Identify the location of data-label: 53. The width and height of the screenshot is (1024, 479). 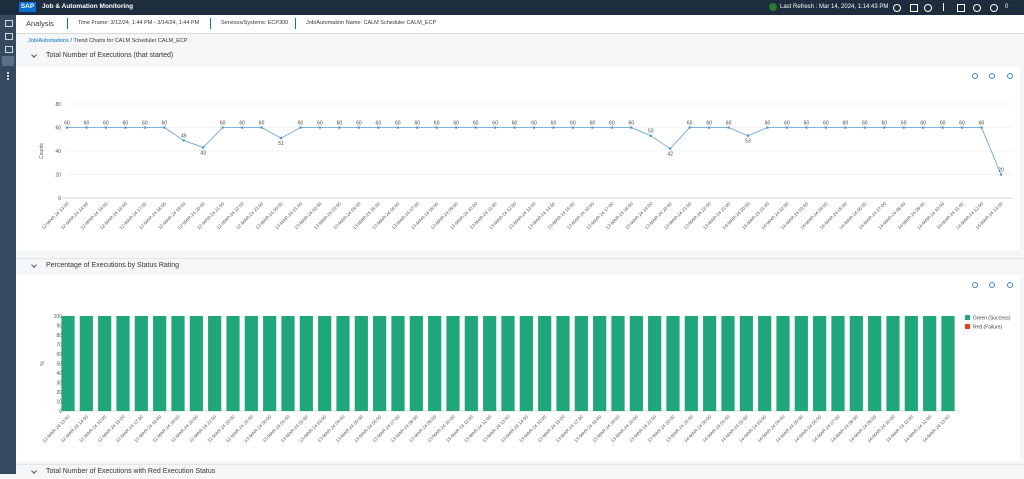
(748, 142).